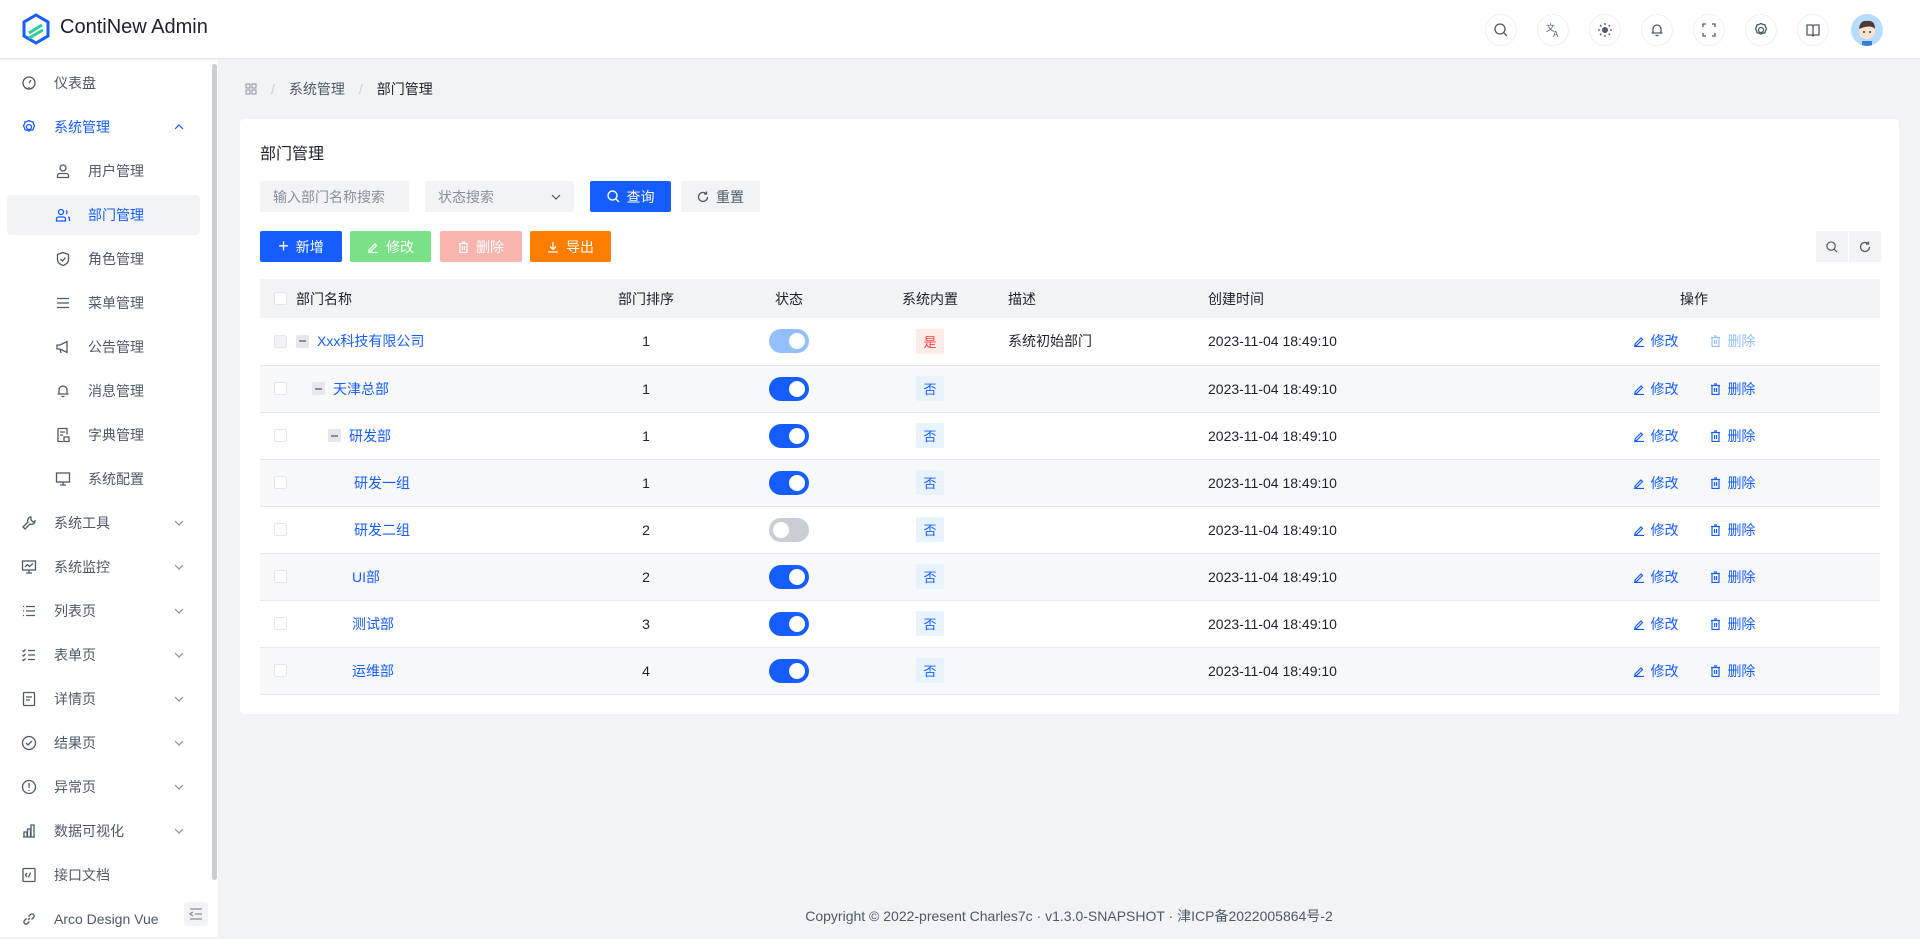  I want to click on export-label: 导出, so click(580, 246).